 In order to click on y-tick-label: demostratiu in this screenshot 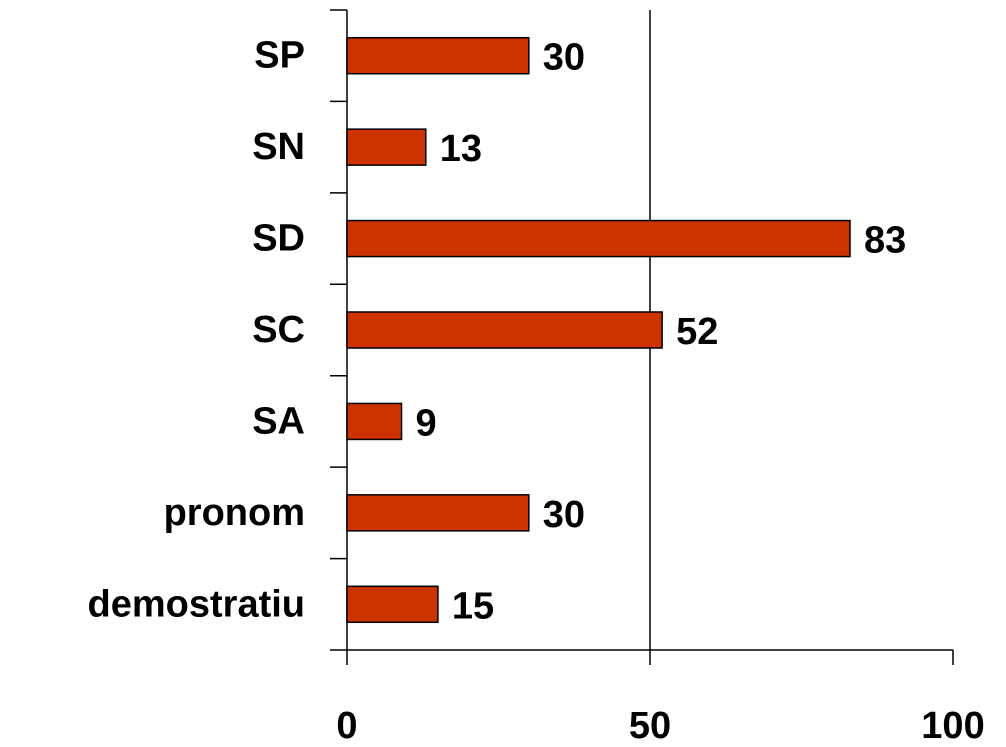, I will do `click(196, 604)`.